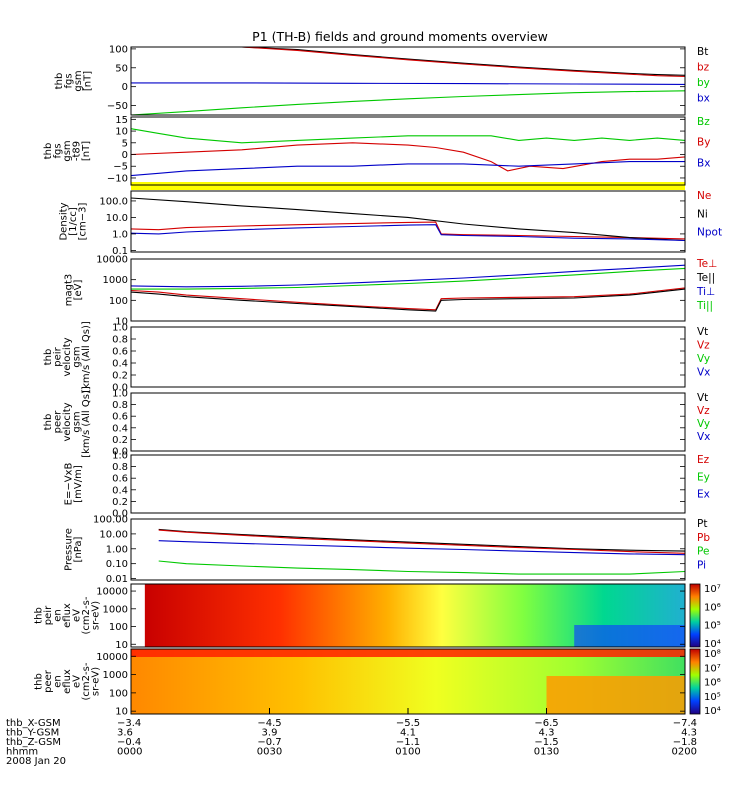 This screenshot has height=805, width=750. What do you see at coordinates (270, 733) in the screenshot?
I see `axis-row-value: 3.9` at bounding box center [270, 733].